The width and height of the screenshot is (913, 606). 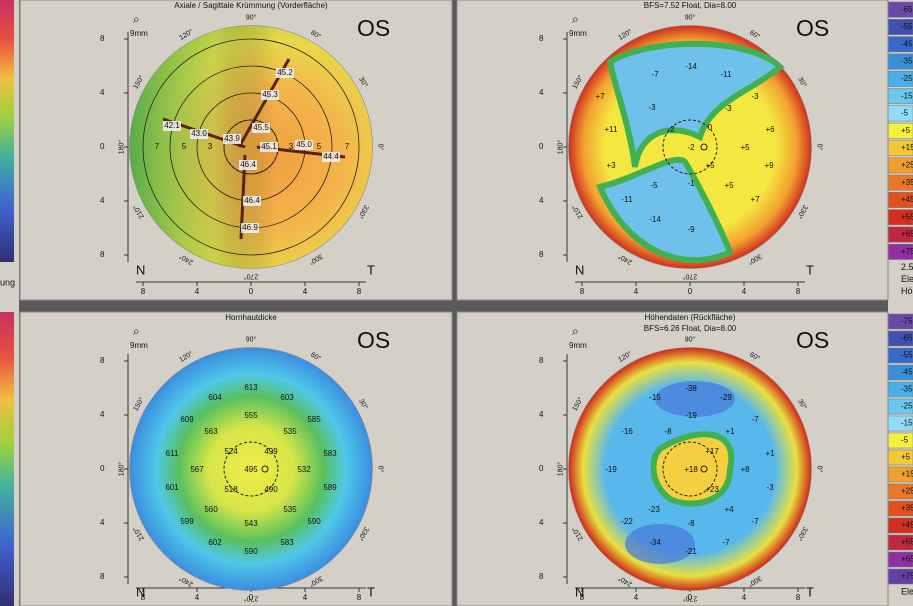 I want to click on map-value: 46.9, so click(x=250, y=227).